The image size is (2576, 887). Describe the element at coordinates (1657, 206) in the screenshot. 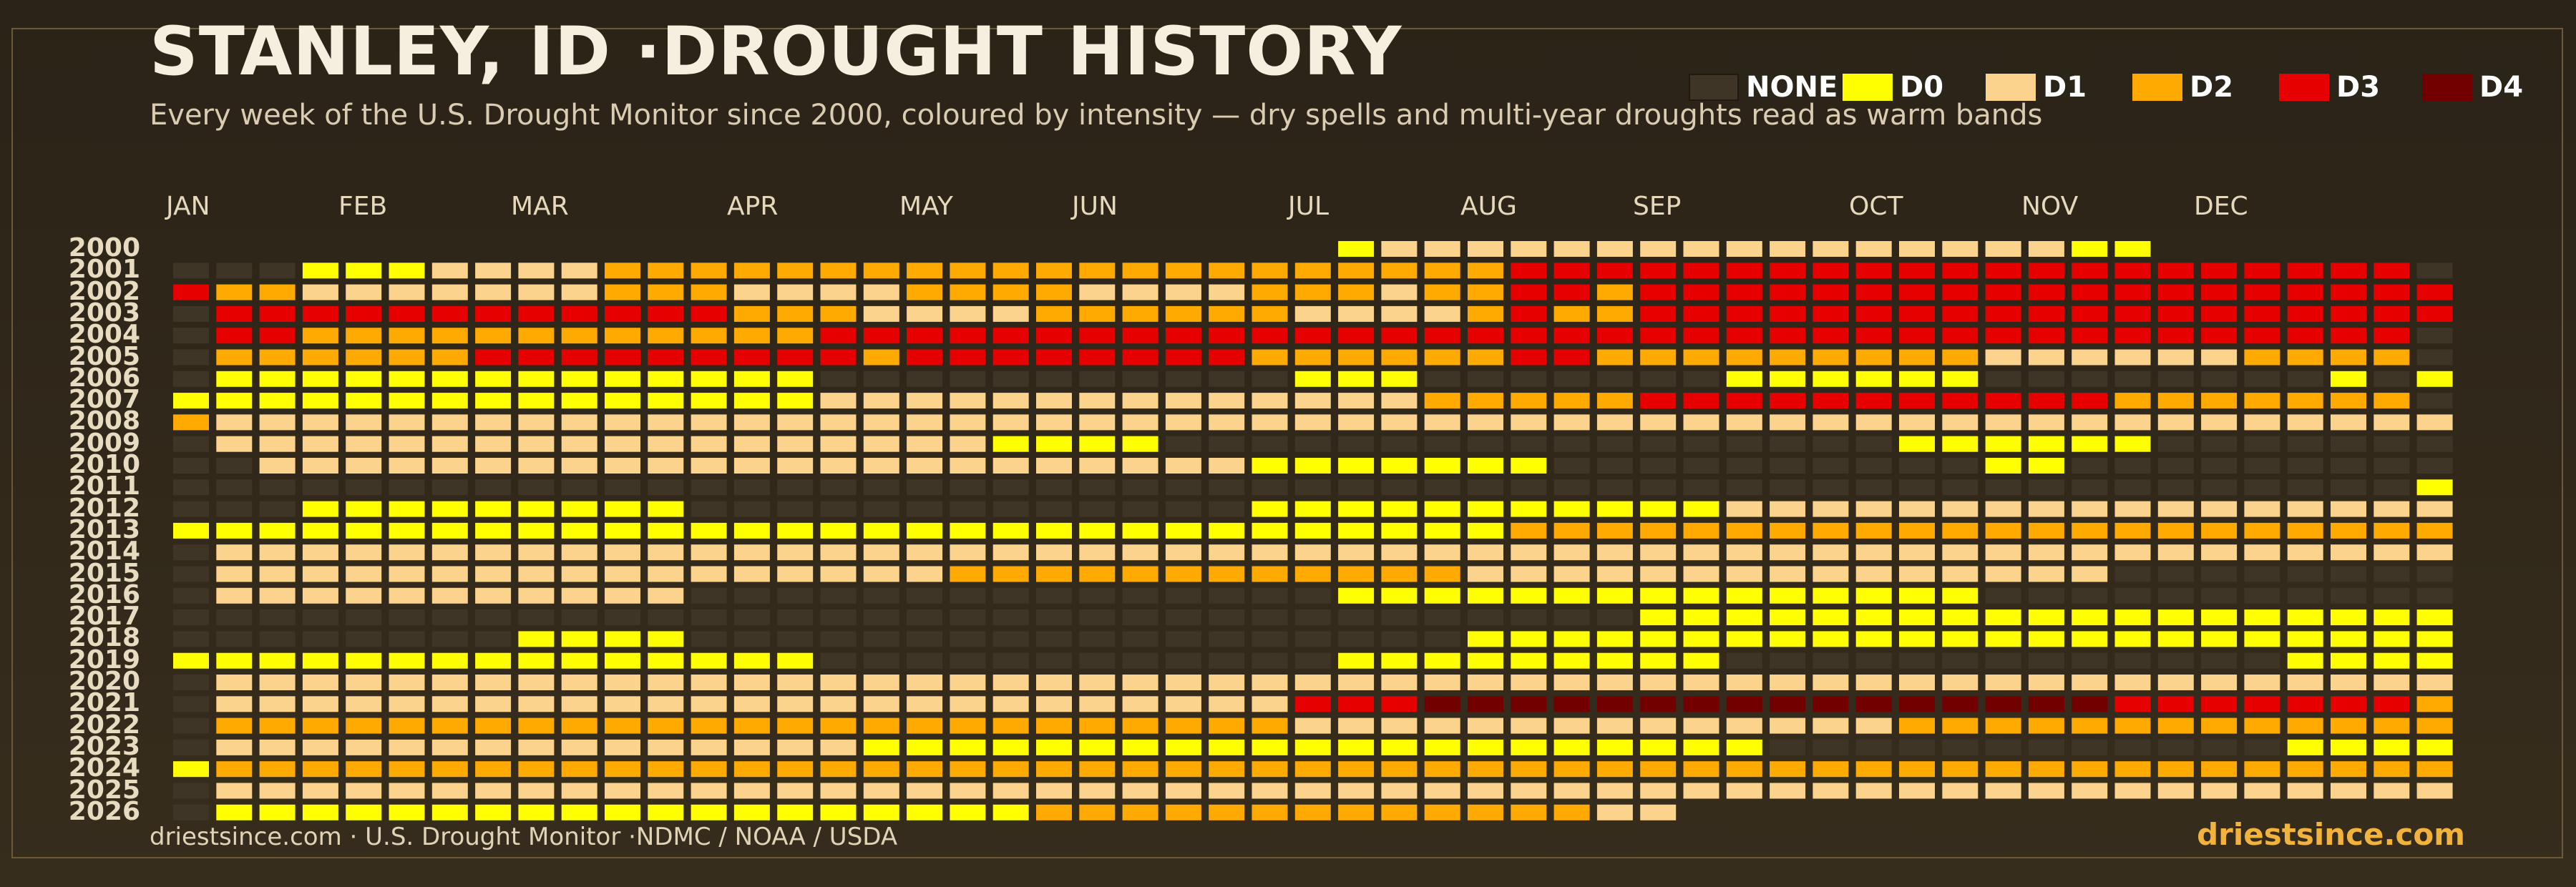

I see `month-label: SEP` at that location.